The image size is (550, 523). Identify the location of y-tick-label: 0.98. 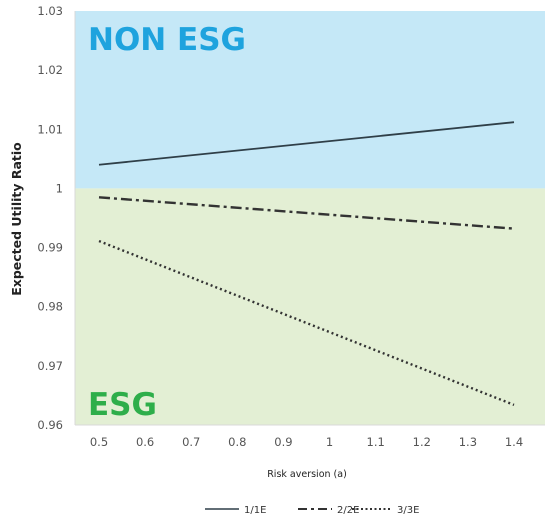
(50, 307).